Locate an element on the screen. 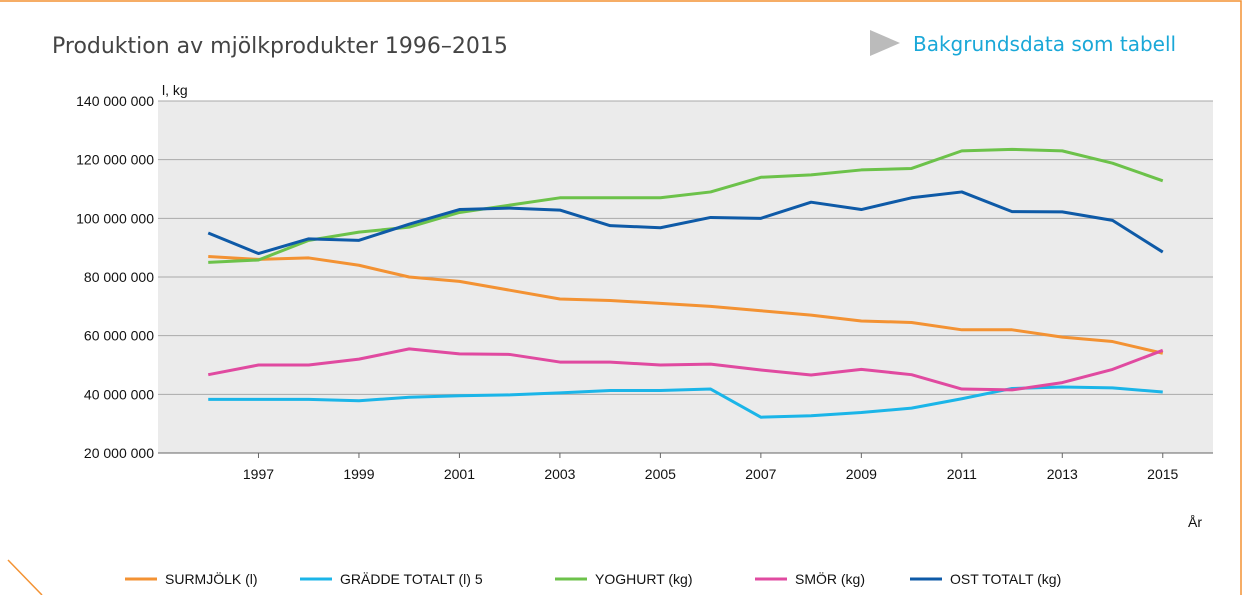 Image resolution: width=1243 pixels, height=599 pixels. x-tick-label: 2003 is located at coordinates (559, 474).